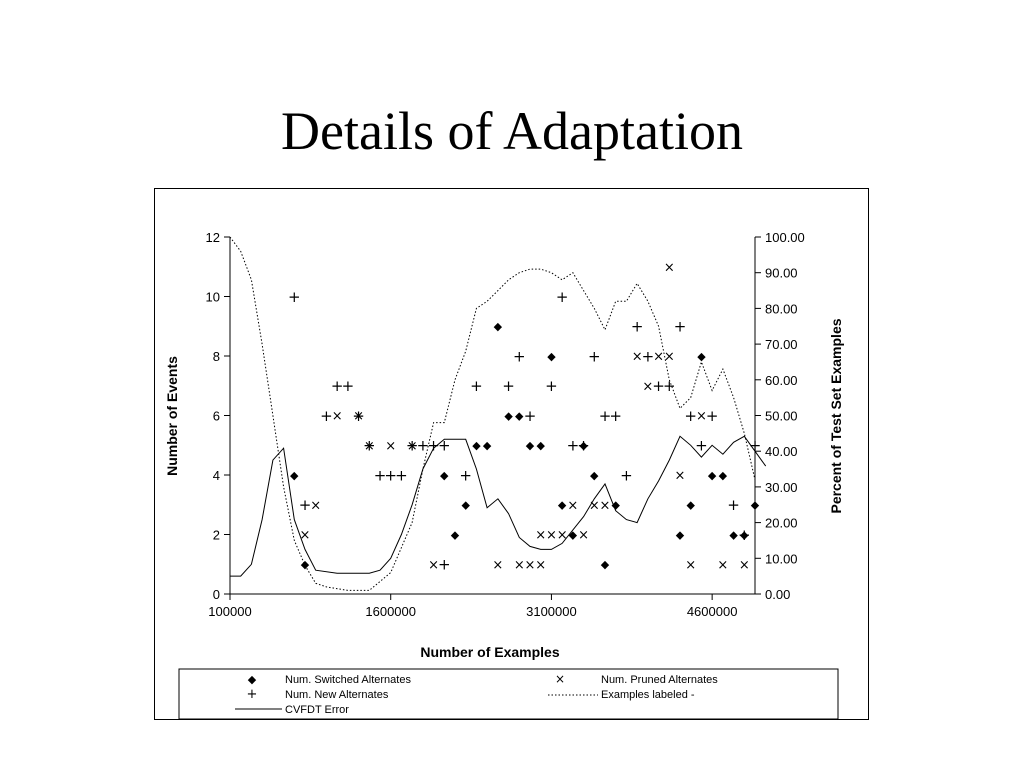 The height and width of the screenshot is (768, 1024). What do you see at coordinates (489, 652) in the screenshot?
I see `x-axis-title: Number of Examples` at bounding box center [489, 652].